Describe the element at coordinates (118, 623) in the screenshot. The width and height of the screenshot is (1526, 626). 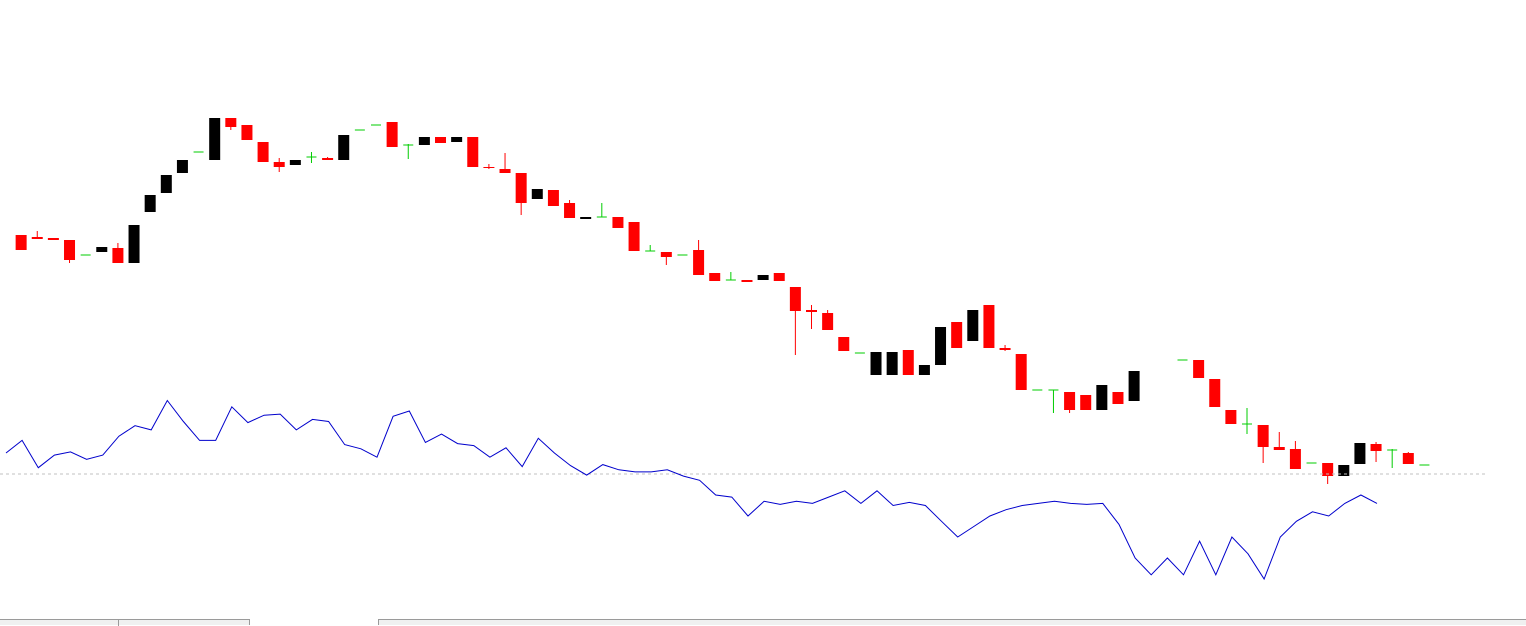
I see `tab-divider` at that location.